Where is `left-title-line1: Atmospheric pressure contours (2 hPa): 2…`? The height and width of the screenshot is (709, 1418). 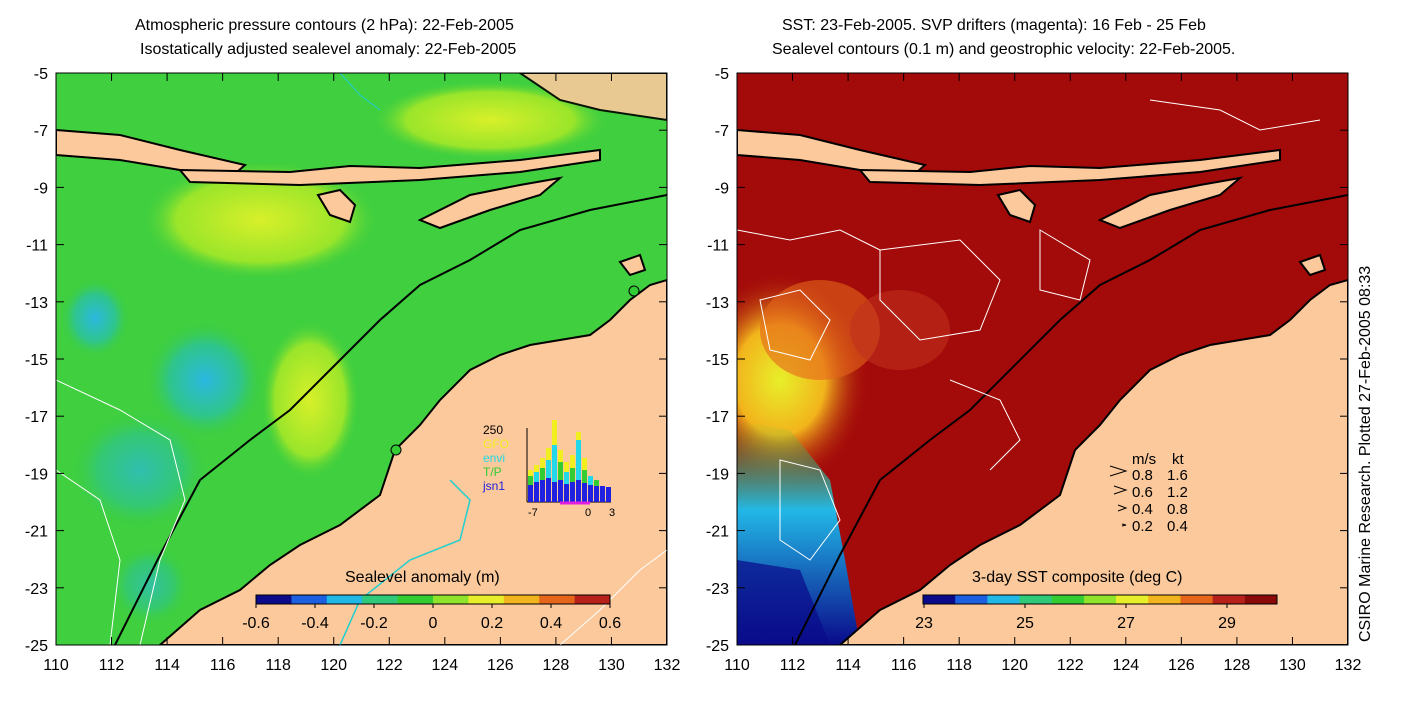
left-title-line1: Atmospheric pressure contours (2 hPa): 2… is located at coordinates (324, 25).